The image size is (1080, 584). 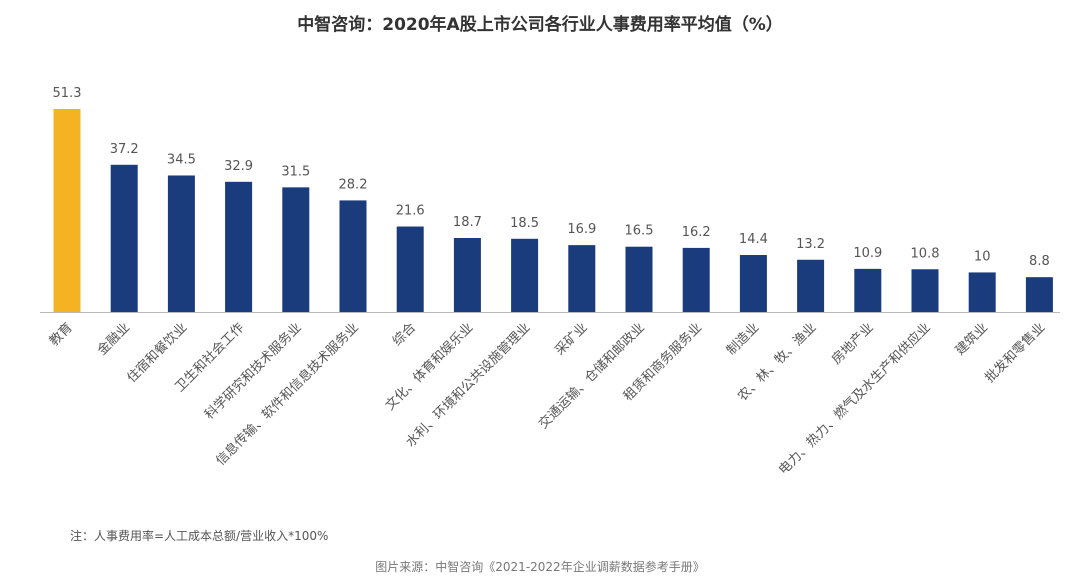 What do you see at coordinates (591, 376) in the screenshot?
I see `category-label-10: 交通运输、仓储和邮政业` at bounding box center [591, 376].